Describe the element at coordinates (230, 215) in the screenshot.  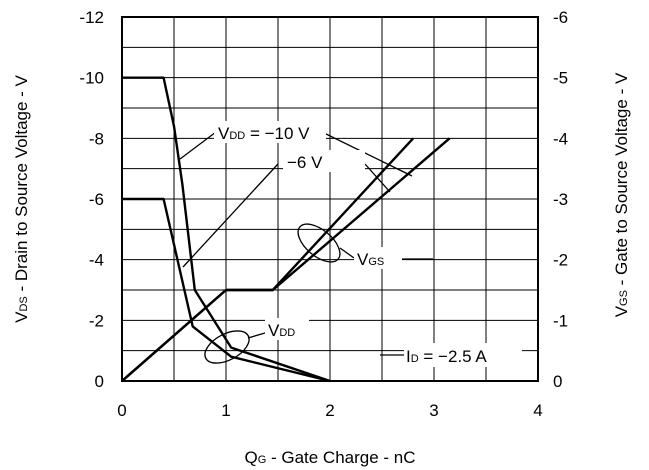
I see `vdd6-leader-left` at that location.